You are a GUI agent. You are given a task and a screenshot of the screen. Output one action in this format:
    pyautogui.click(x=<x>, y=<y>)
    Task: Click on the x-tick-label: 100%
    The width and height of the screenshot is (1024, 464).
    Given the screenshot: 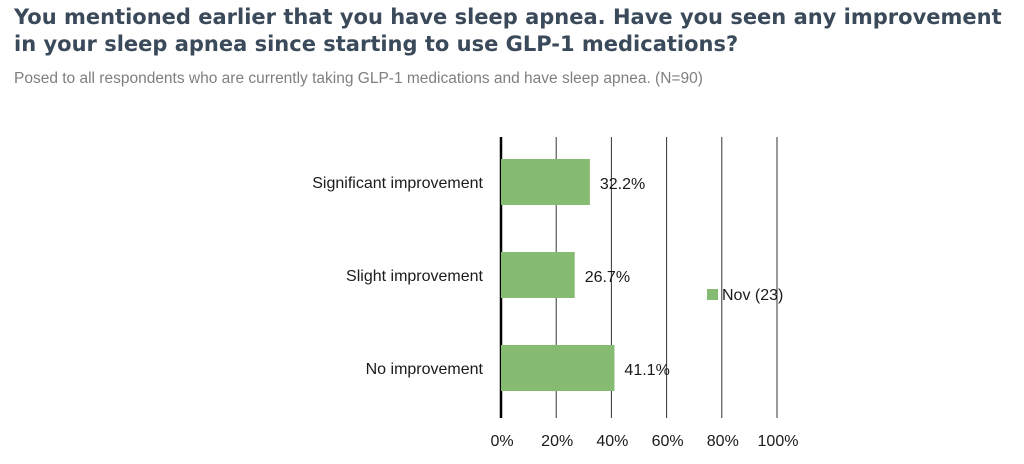 What is the action you would take?
    pyautogui.click(x=778, y=441)
    